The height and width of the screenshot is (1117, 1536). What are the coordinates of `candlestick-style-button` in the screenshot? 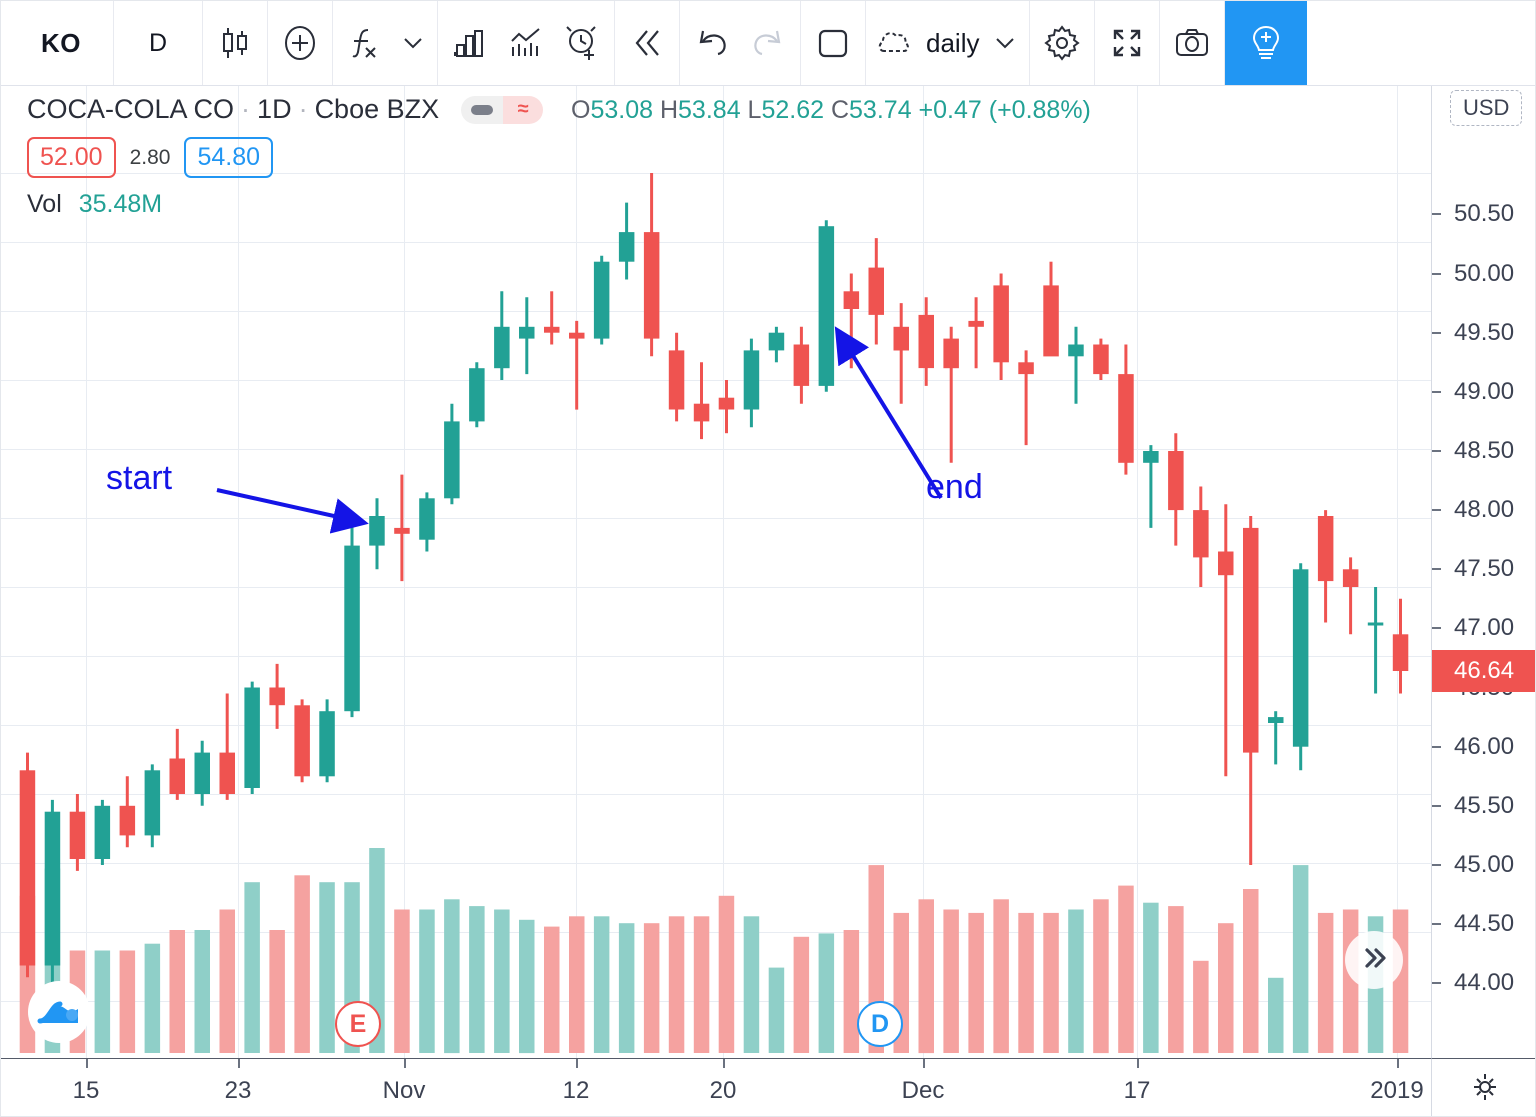 It's located at (235, 43).